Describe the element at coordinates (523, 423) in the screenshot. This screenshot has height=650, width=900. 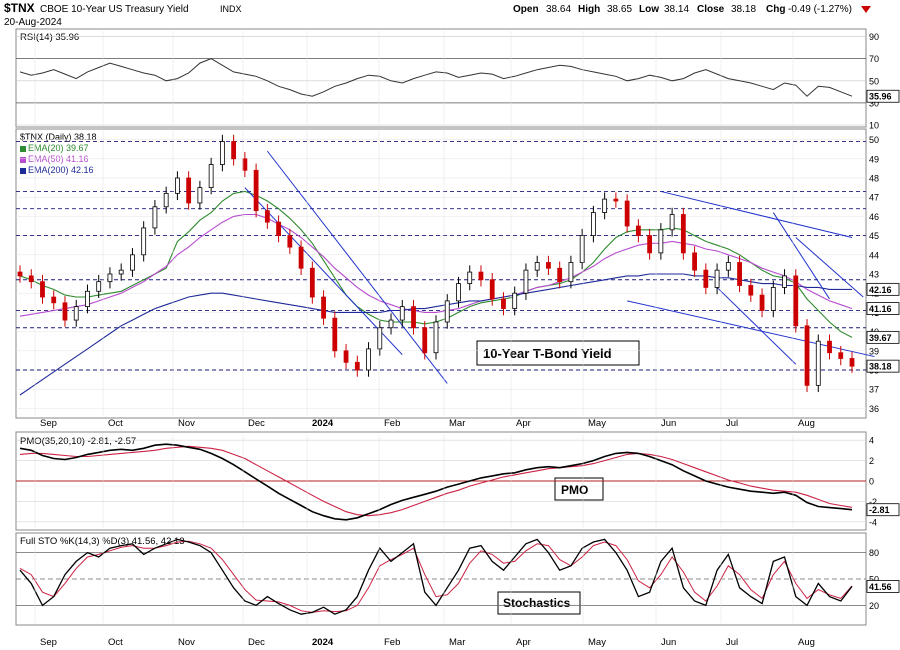
I see `month-label-apr-0: Apr` at that location.